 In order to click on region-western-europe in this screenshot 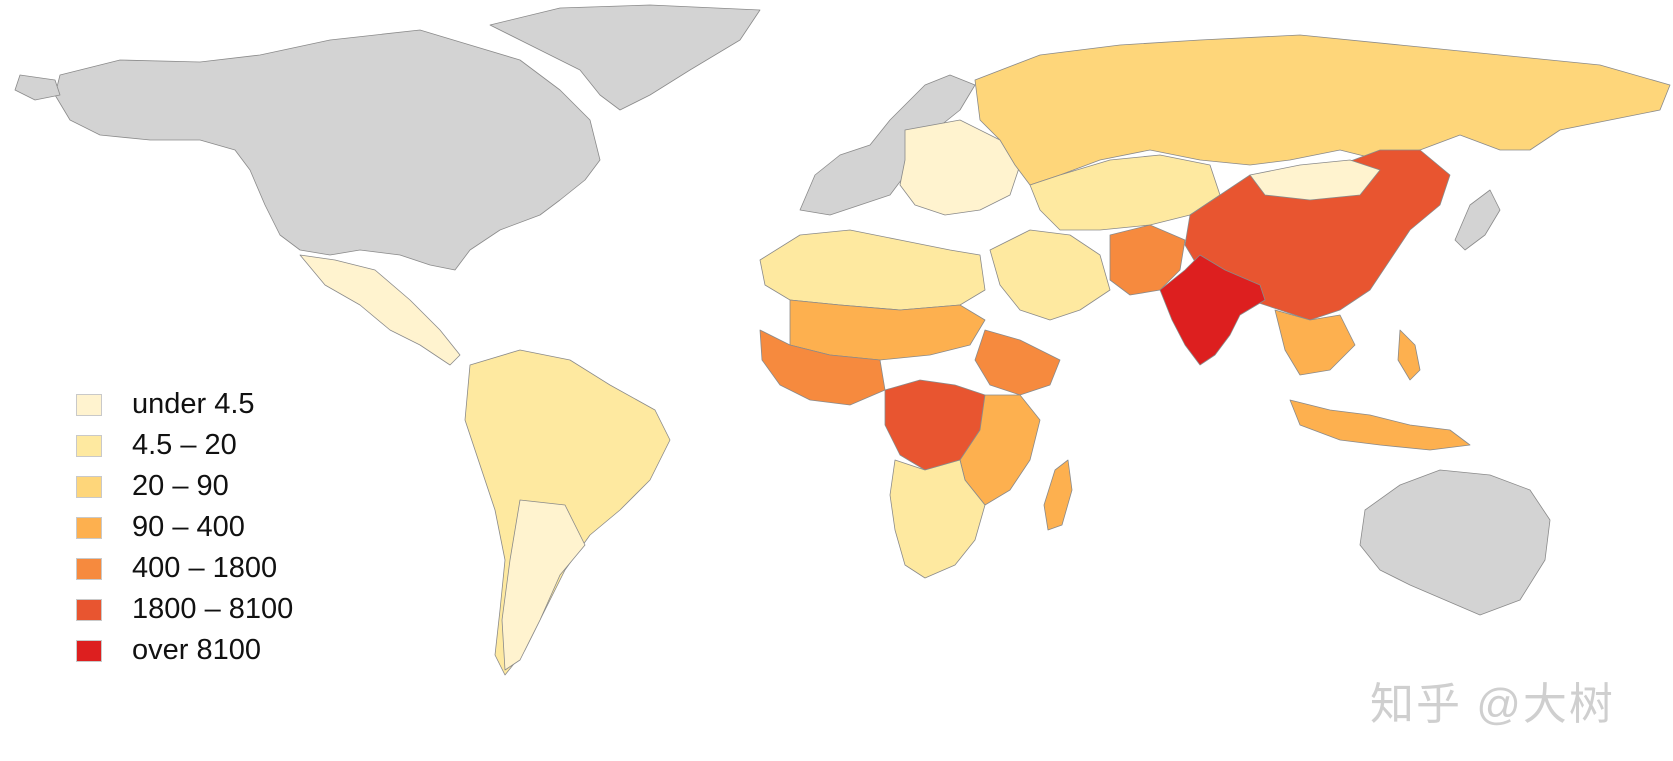, I will do `click(887, 145)`.